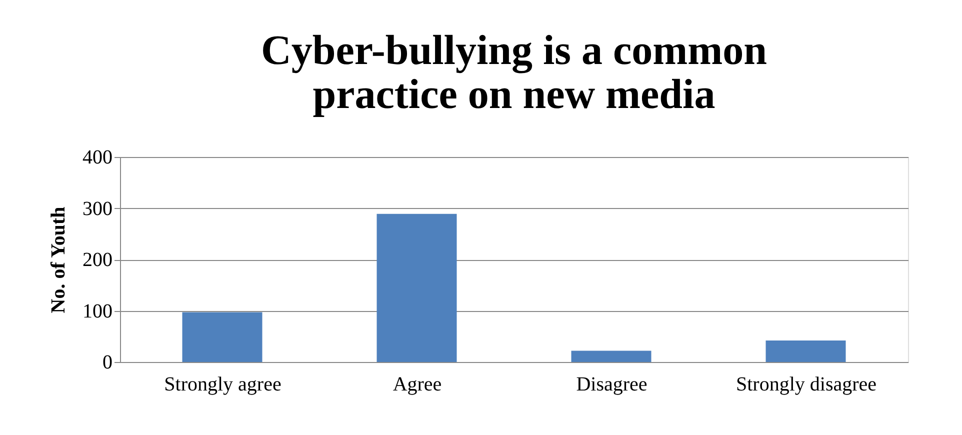 The image size is (962, 435). Describe the element at coordinates (97, 260) in the screenshot. I see `y-tick-label: 200` at that location.